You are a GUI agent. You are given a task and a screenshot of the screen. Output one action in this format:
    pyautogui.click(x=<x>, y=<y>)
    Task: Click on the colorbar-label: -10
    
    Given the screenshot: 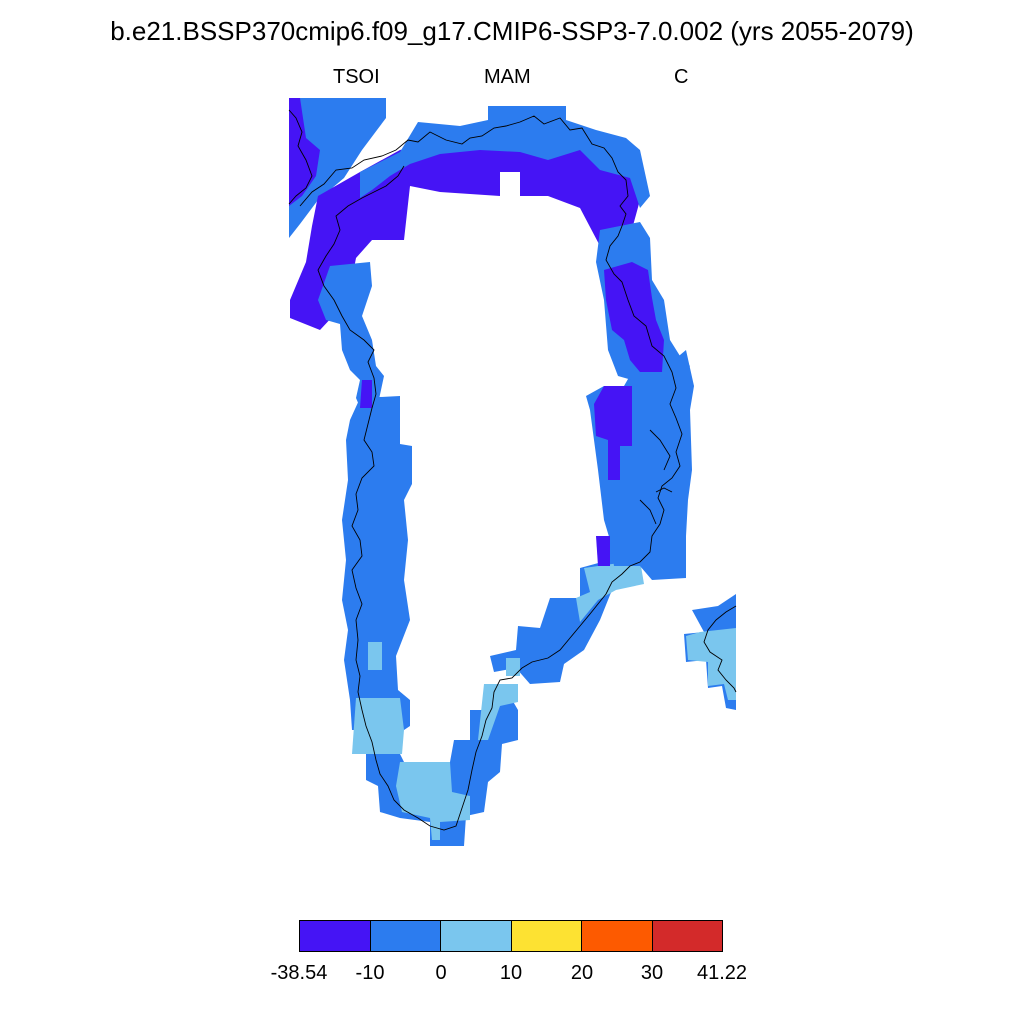 What is the action you would take?
    pyautogui.click(x=370, y=973)
    